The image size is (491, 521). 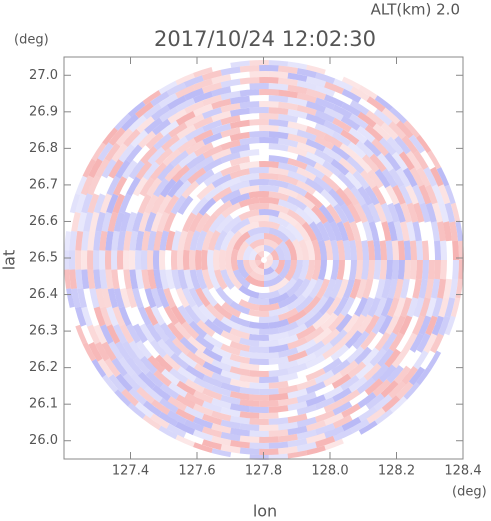 What do you see at coordinates (43, 111) in the screenshot?
I see `y-tick-label: 26.9` at bounding box center [43, 111].